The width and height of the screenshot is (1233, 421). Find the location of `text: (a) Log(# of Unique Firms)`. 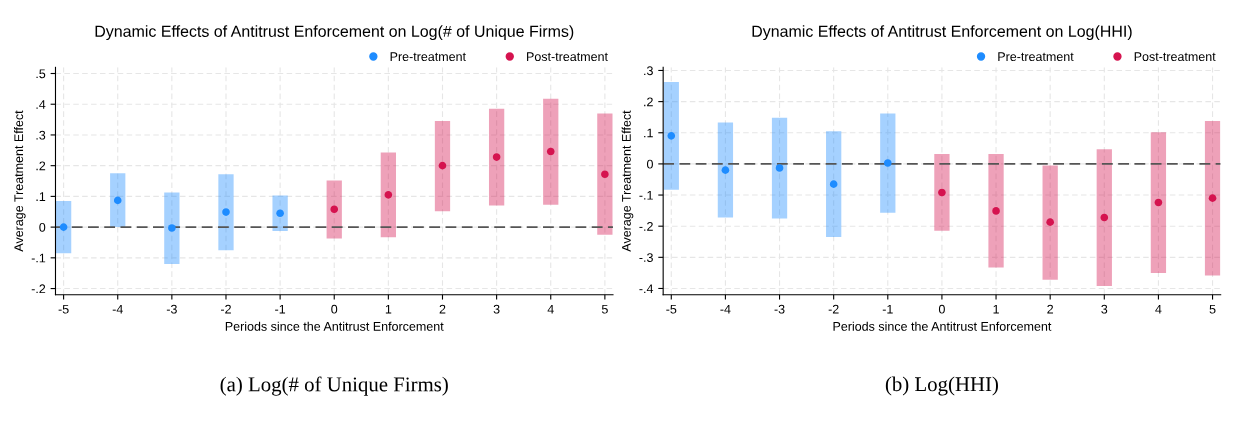

text: (a) Log(# of Unique Firms) is located at coordinates (334, 386).